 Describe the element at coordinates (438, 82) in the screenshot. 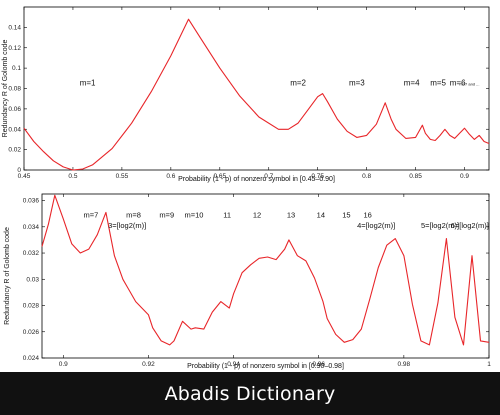

I see `annotation-label: m=5` at that location.